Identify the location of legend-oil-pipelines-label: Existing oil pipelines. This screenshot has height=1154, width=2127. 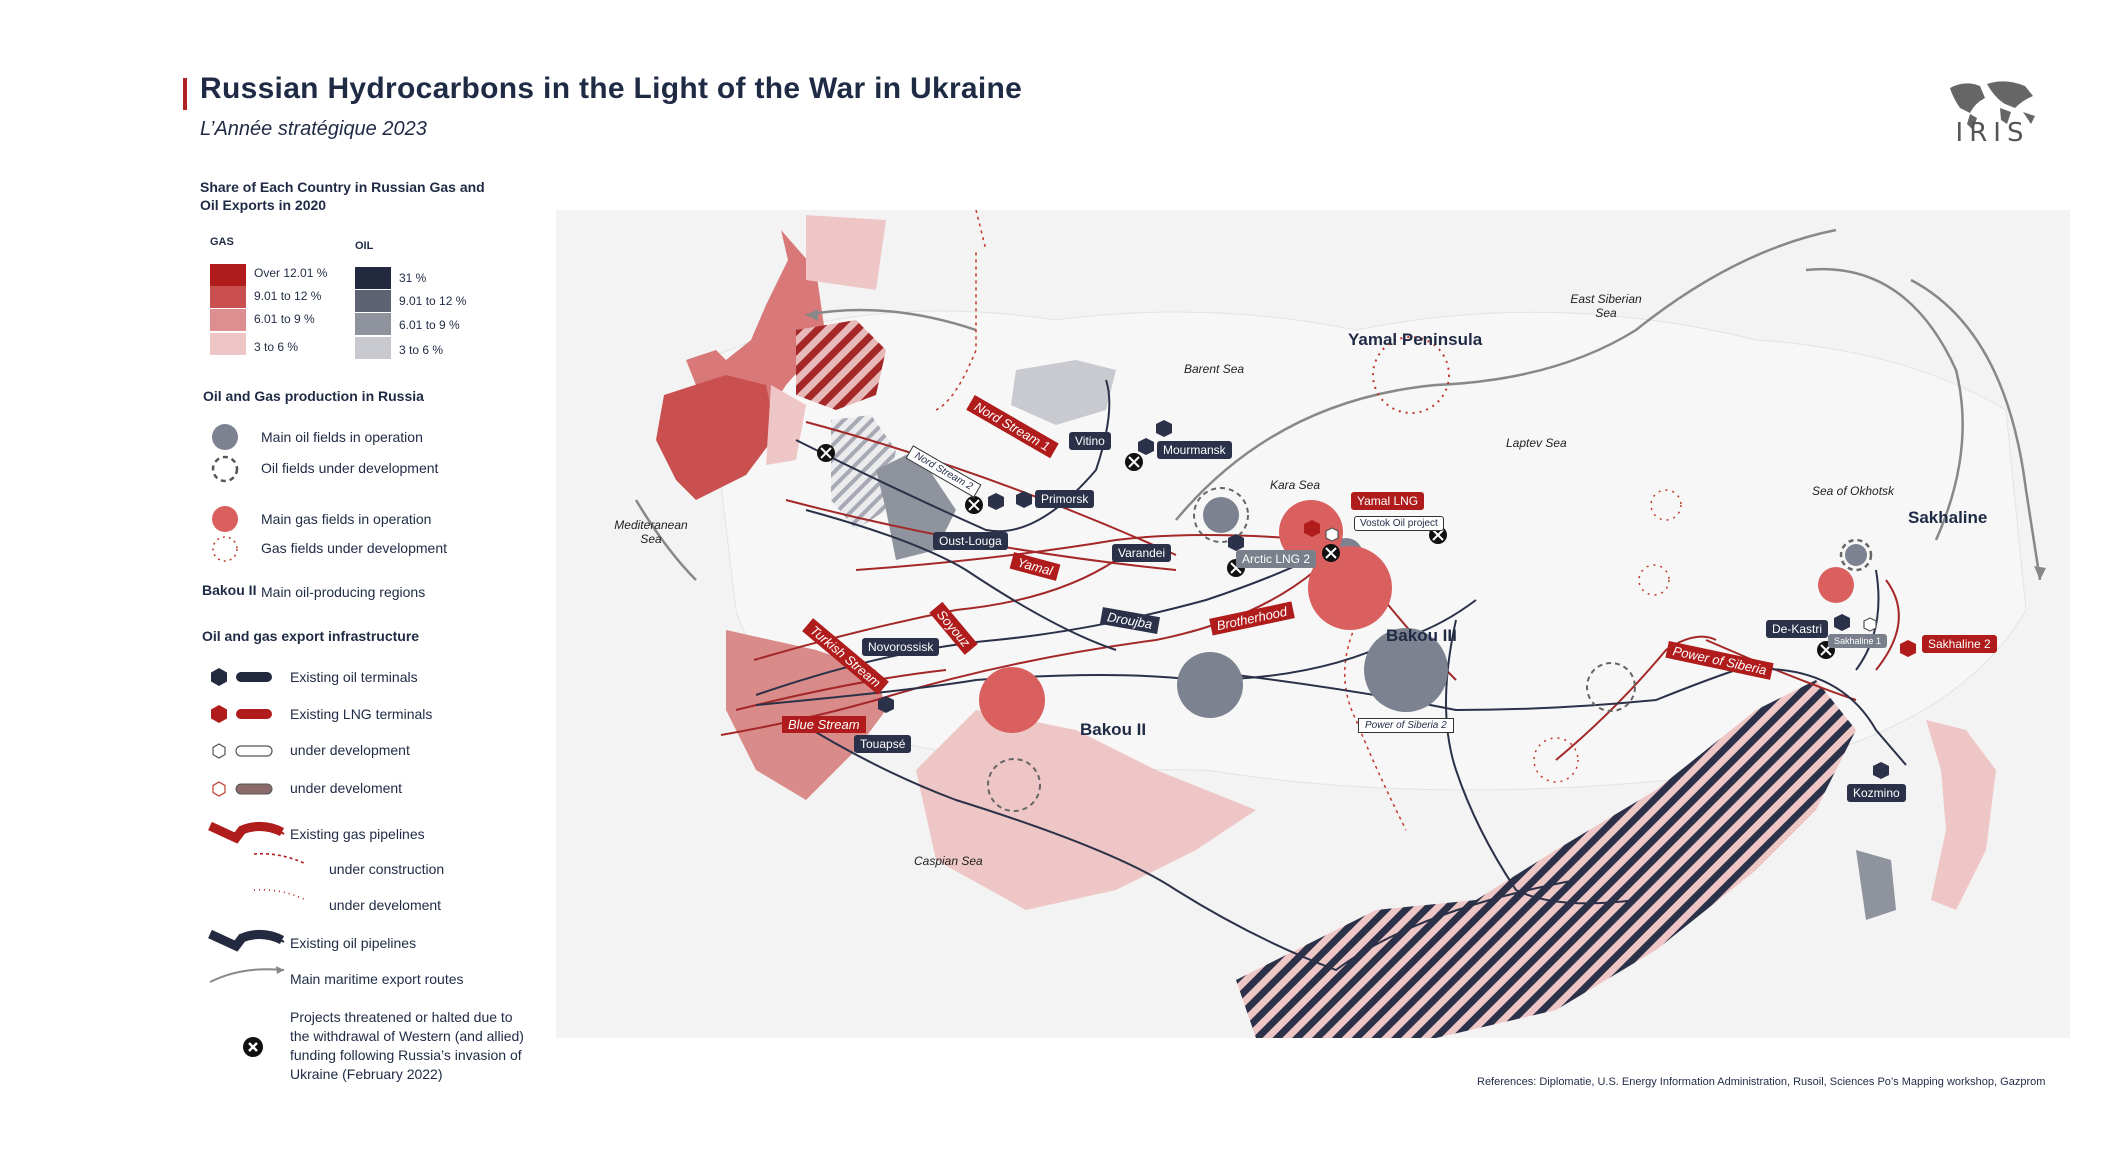
(353, 943).